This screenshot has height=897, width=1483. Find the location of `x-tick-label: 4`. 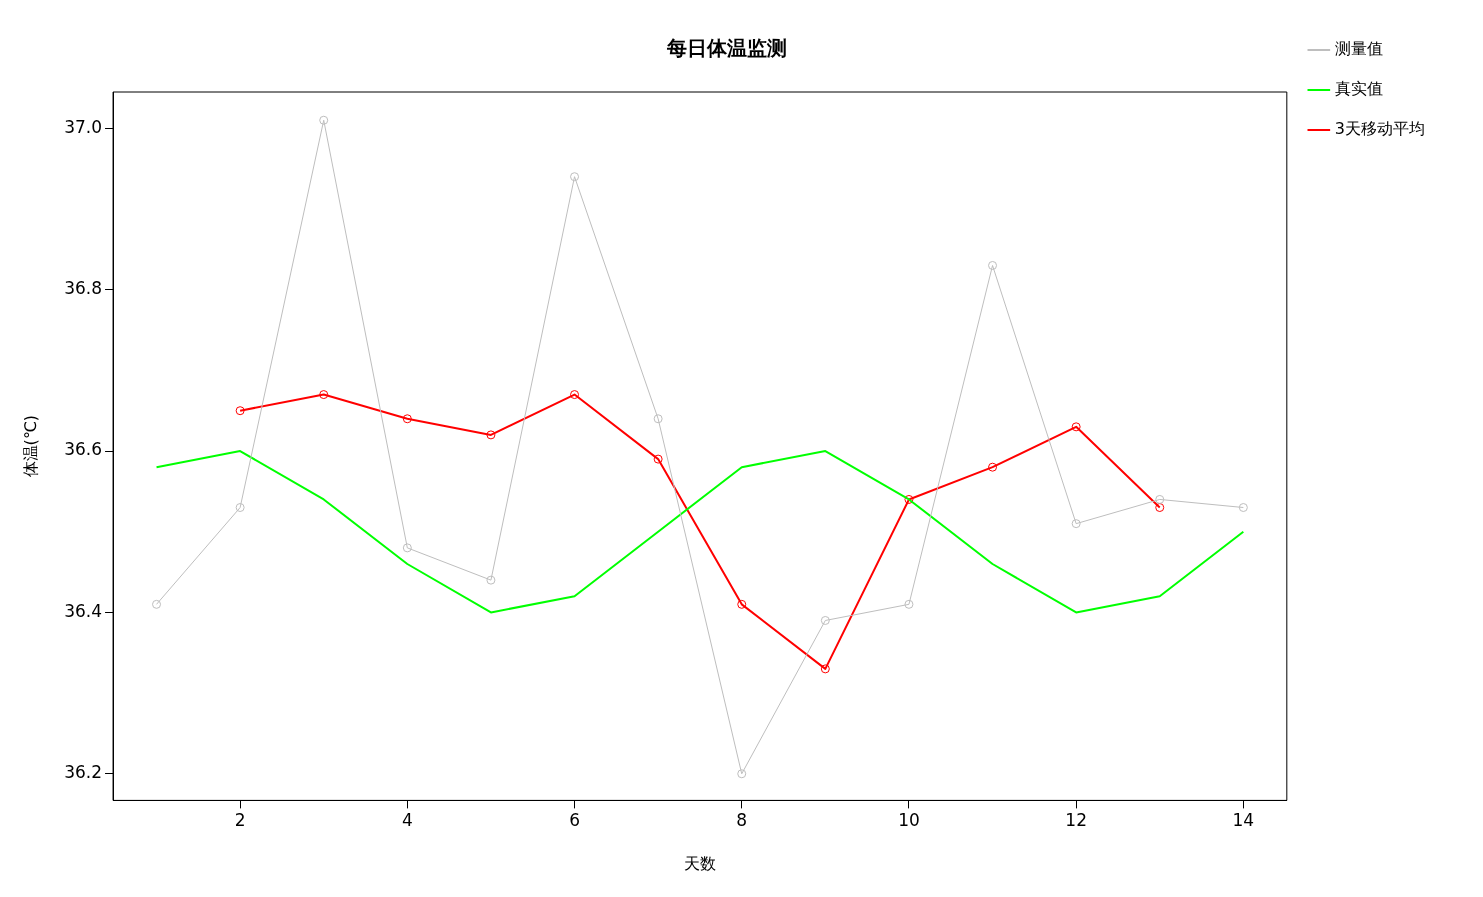

x-tick-label: 4 is located at coordinates (407, 820).